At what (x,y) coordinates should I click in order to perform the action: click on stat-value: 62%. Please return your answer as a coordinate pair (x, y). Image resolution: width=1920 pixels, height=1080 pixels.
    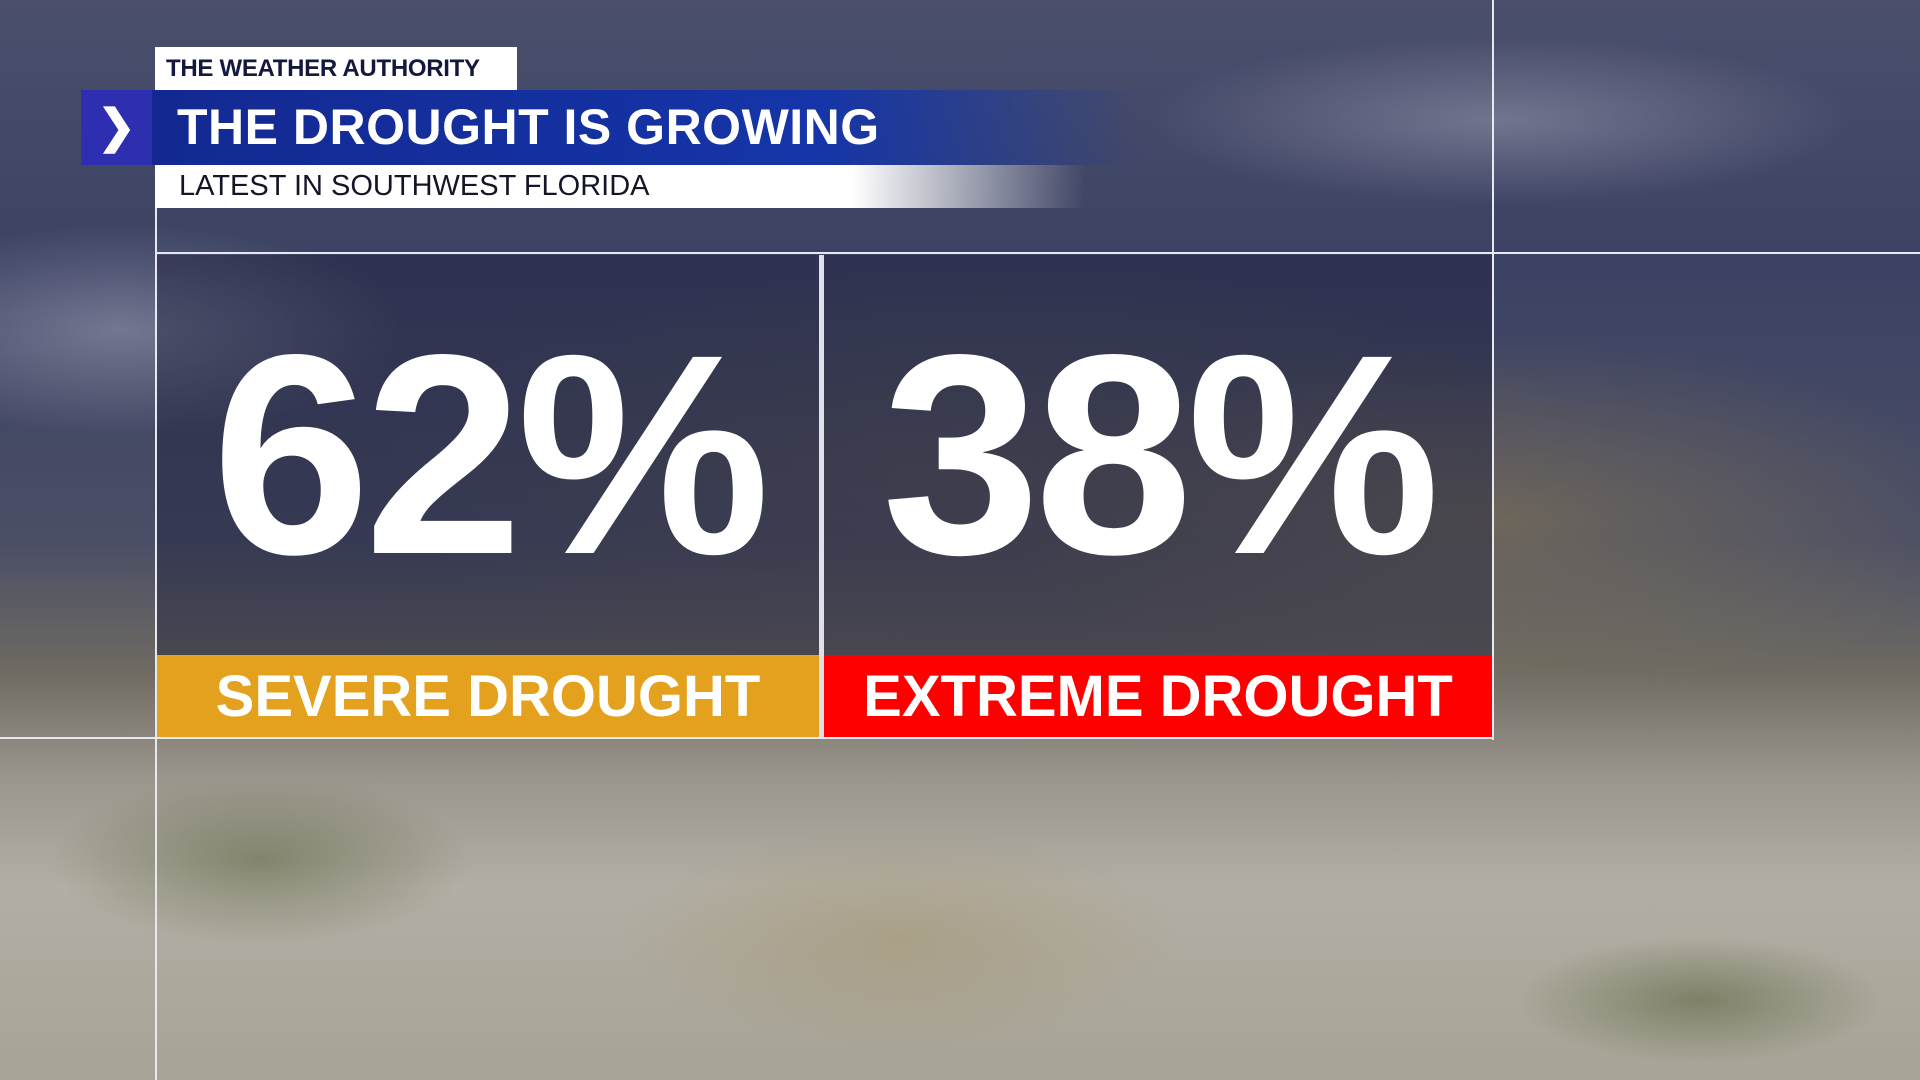
    Looking at the image, I should click on (488, 455).